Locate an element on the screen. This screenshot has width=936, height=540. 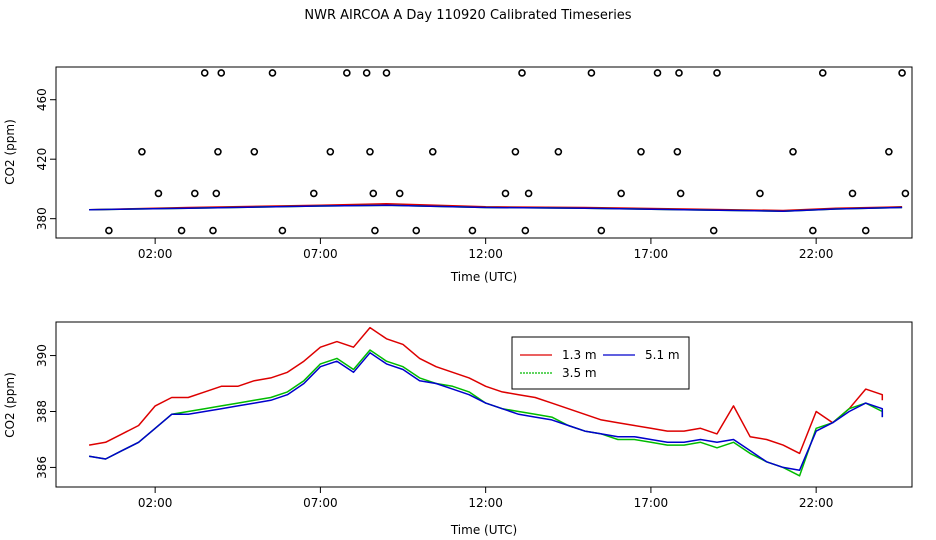
bottom-x-tick-label: 07:00 is located at coordinates (320, 503).